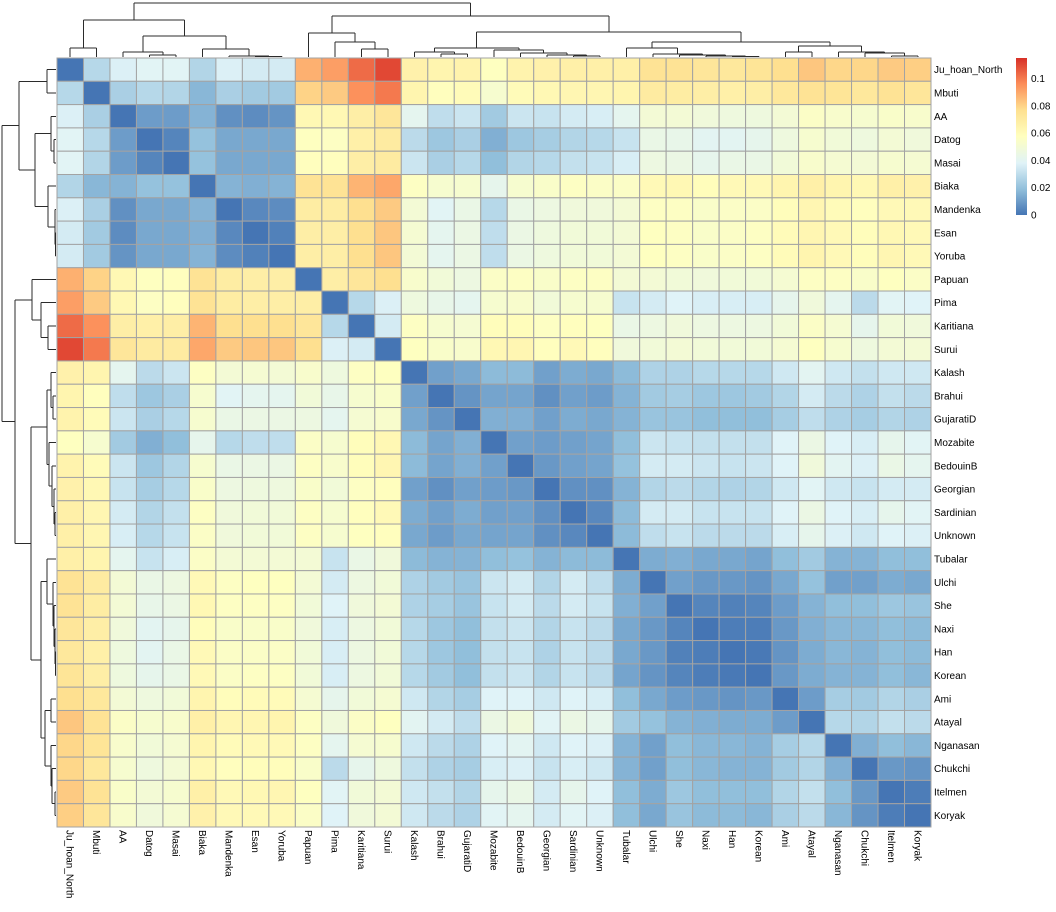  What do you see at coordinates (950, 793) in the screenshot?
I see `row-label: Itelmen` at bounding box center [950, 793].